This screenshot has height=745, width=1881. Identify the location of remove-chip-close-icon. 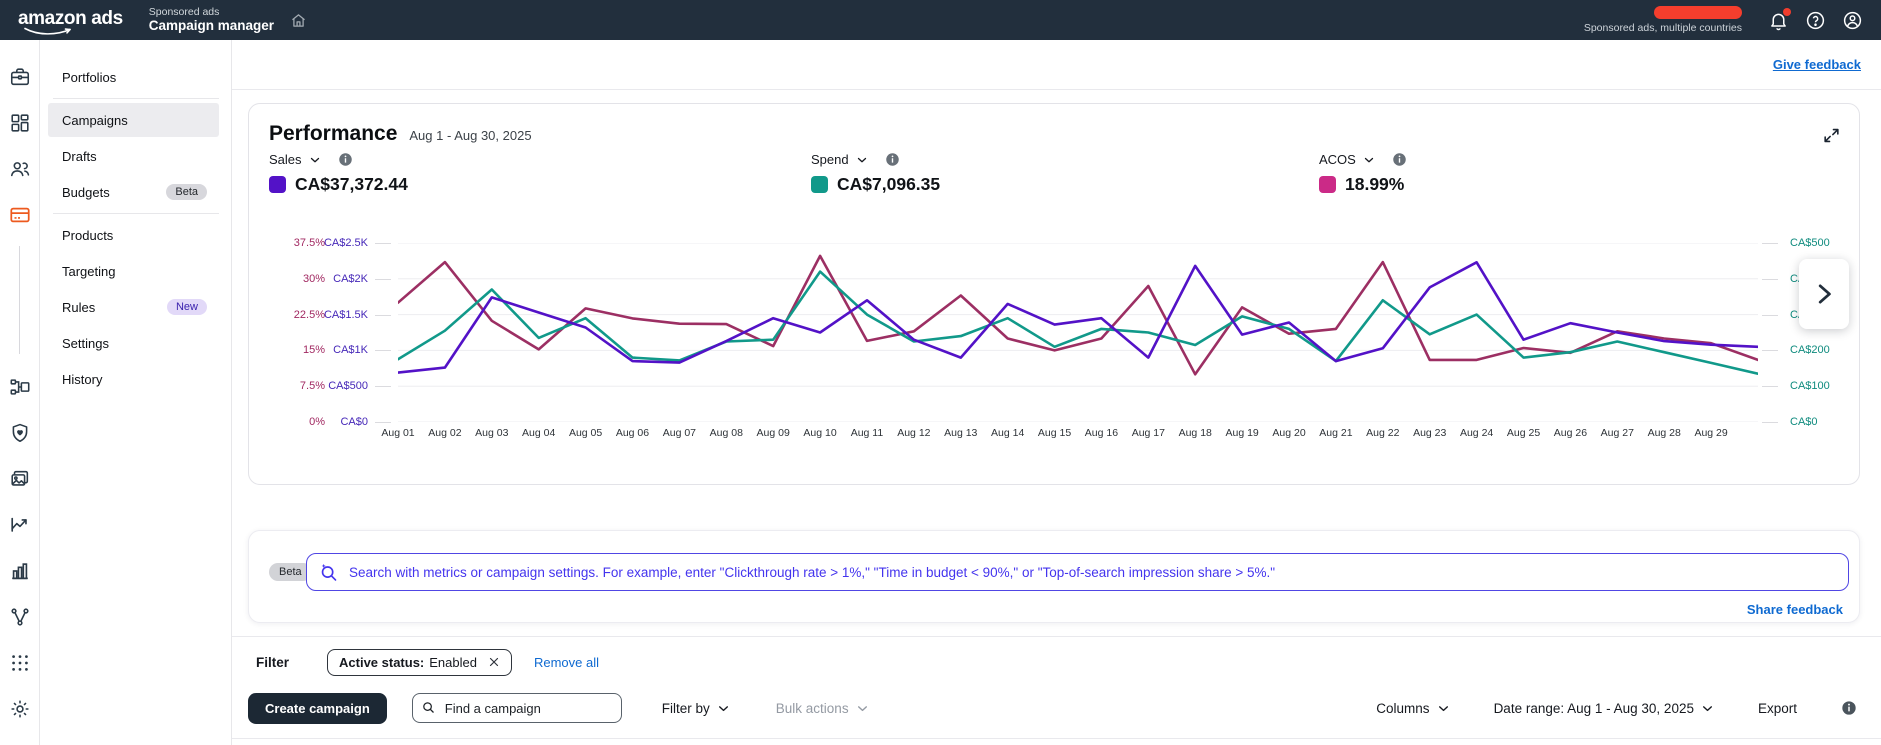
(494, 662).